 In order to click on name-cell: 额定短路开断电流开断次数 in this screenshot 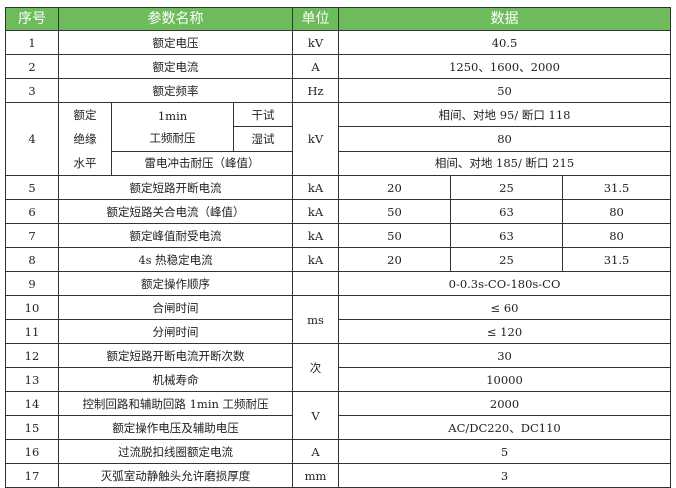, I will do `click(175, 355)`.